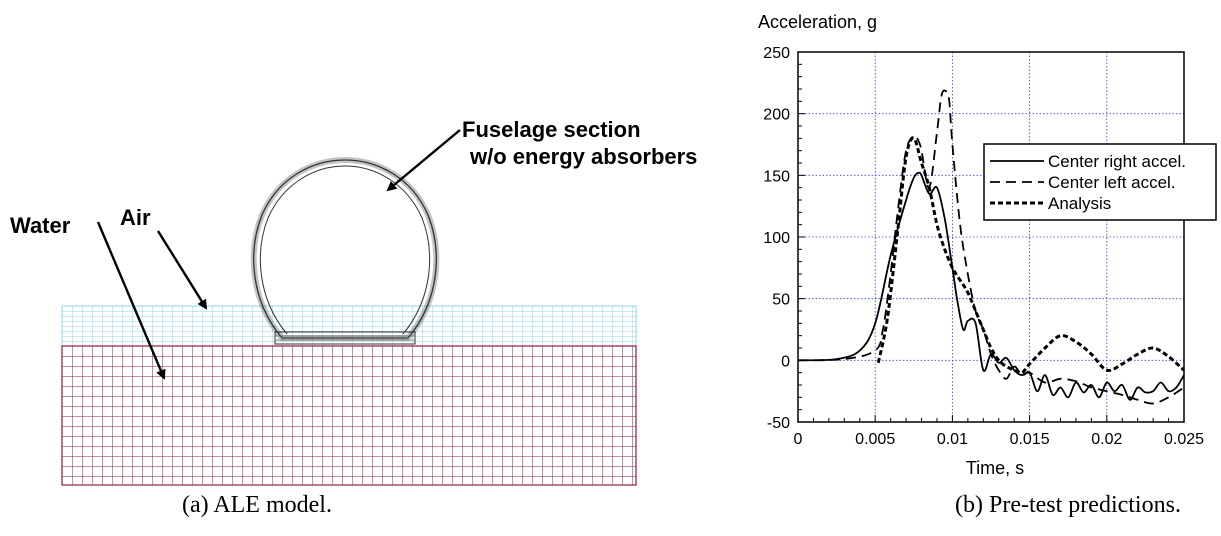 Image resolution: width=1221 pixels, height=536 pixels. Describe the element at coordinates (583, 156) in the screenshot. I see `fuselage-label-line2: w/o energy absorbers` at that location.